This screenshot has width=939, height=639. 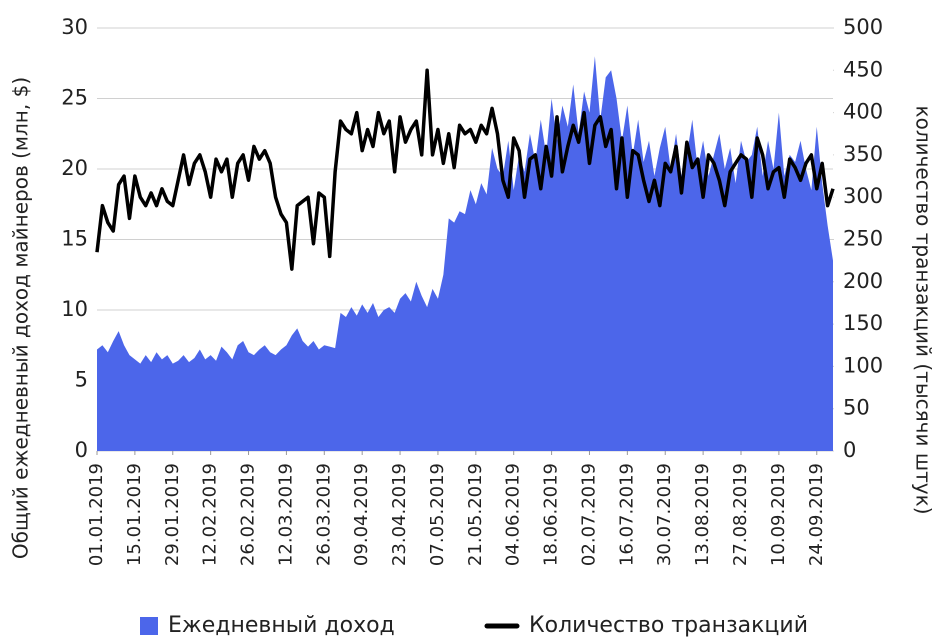 What do you see at coordinates (626, 514) in the screenshot?
I see `x-tick-label: 16.07.2019` at bounding box center [626, 514].